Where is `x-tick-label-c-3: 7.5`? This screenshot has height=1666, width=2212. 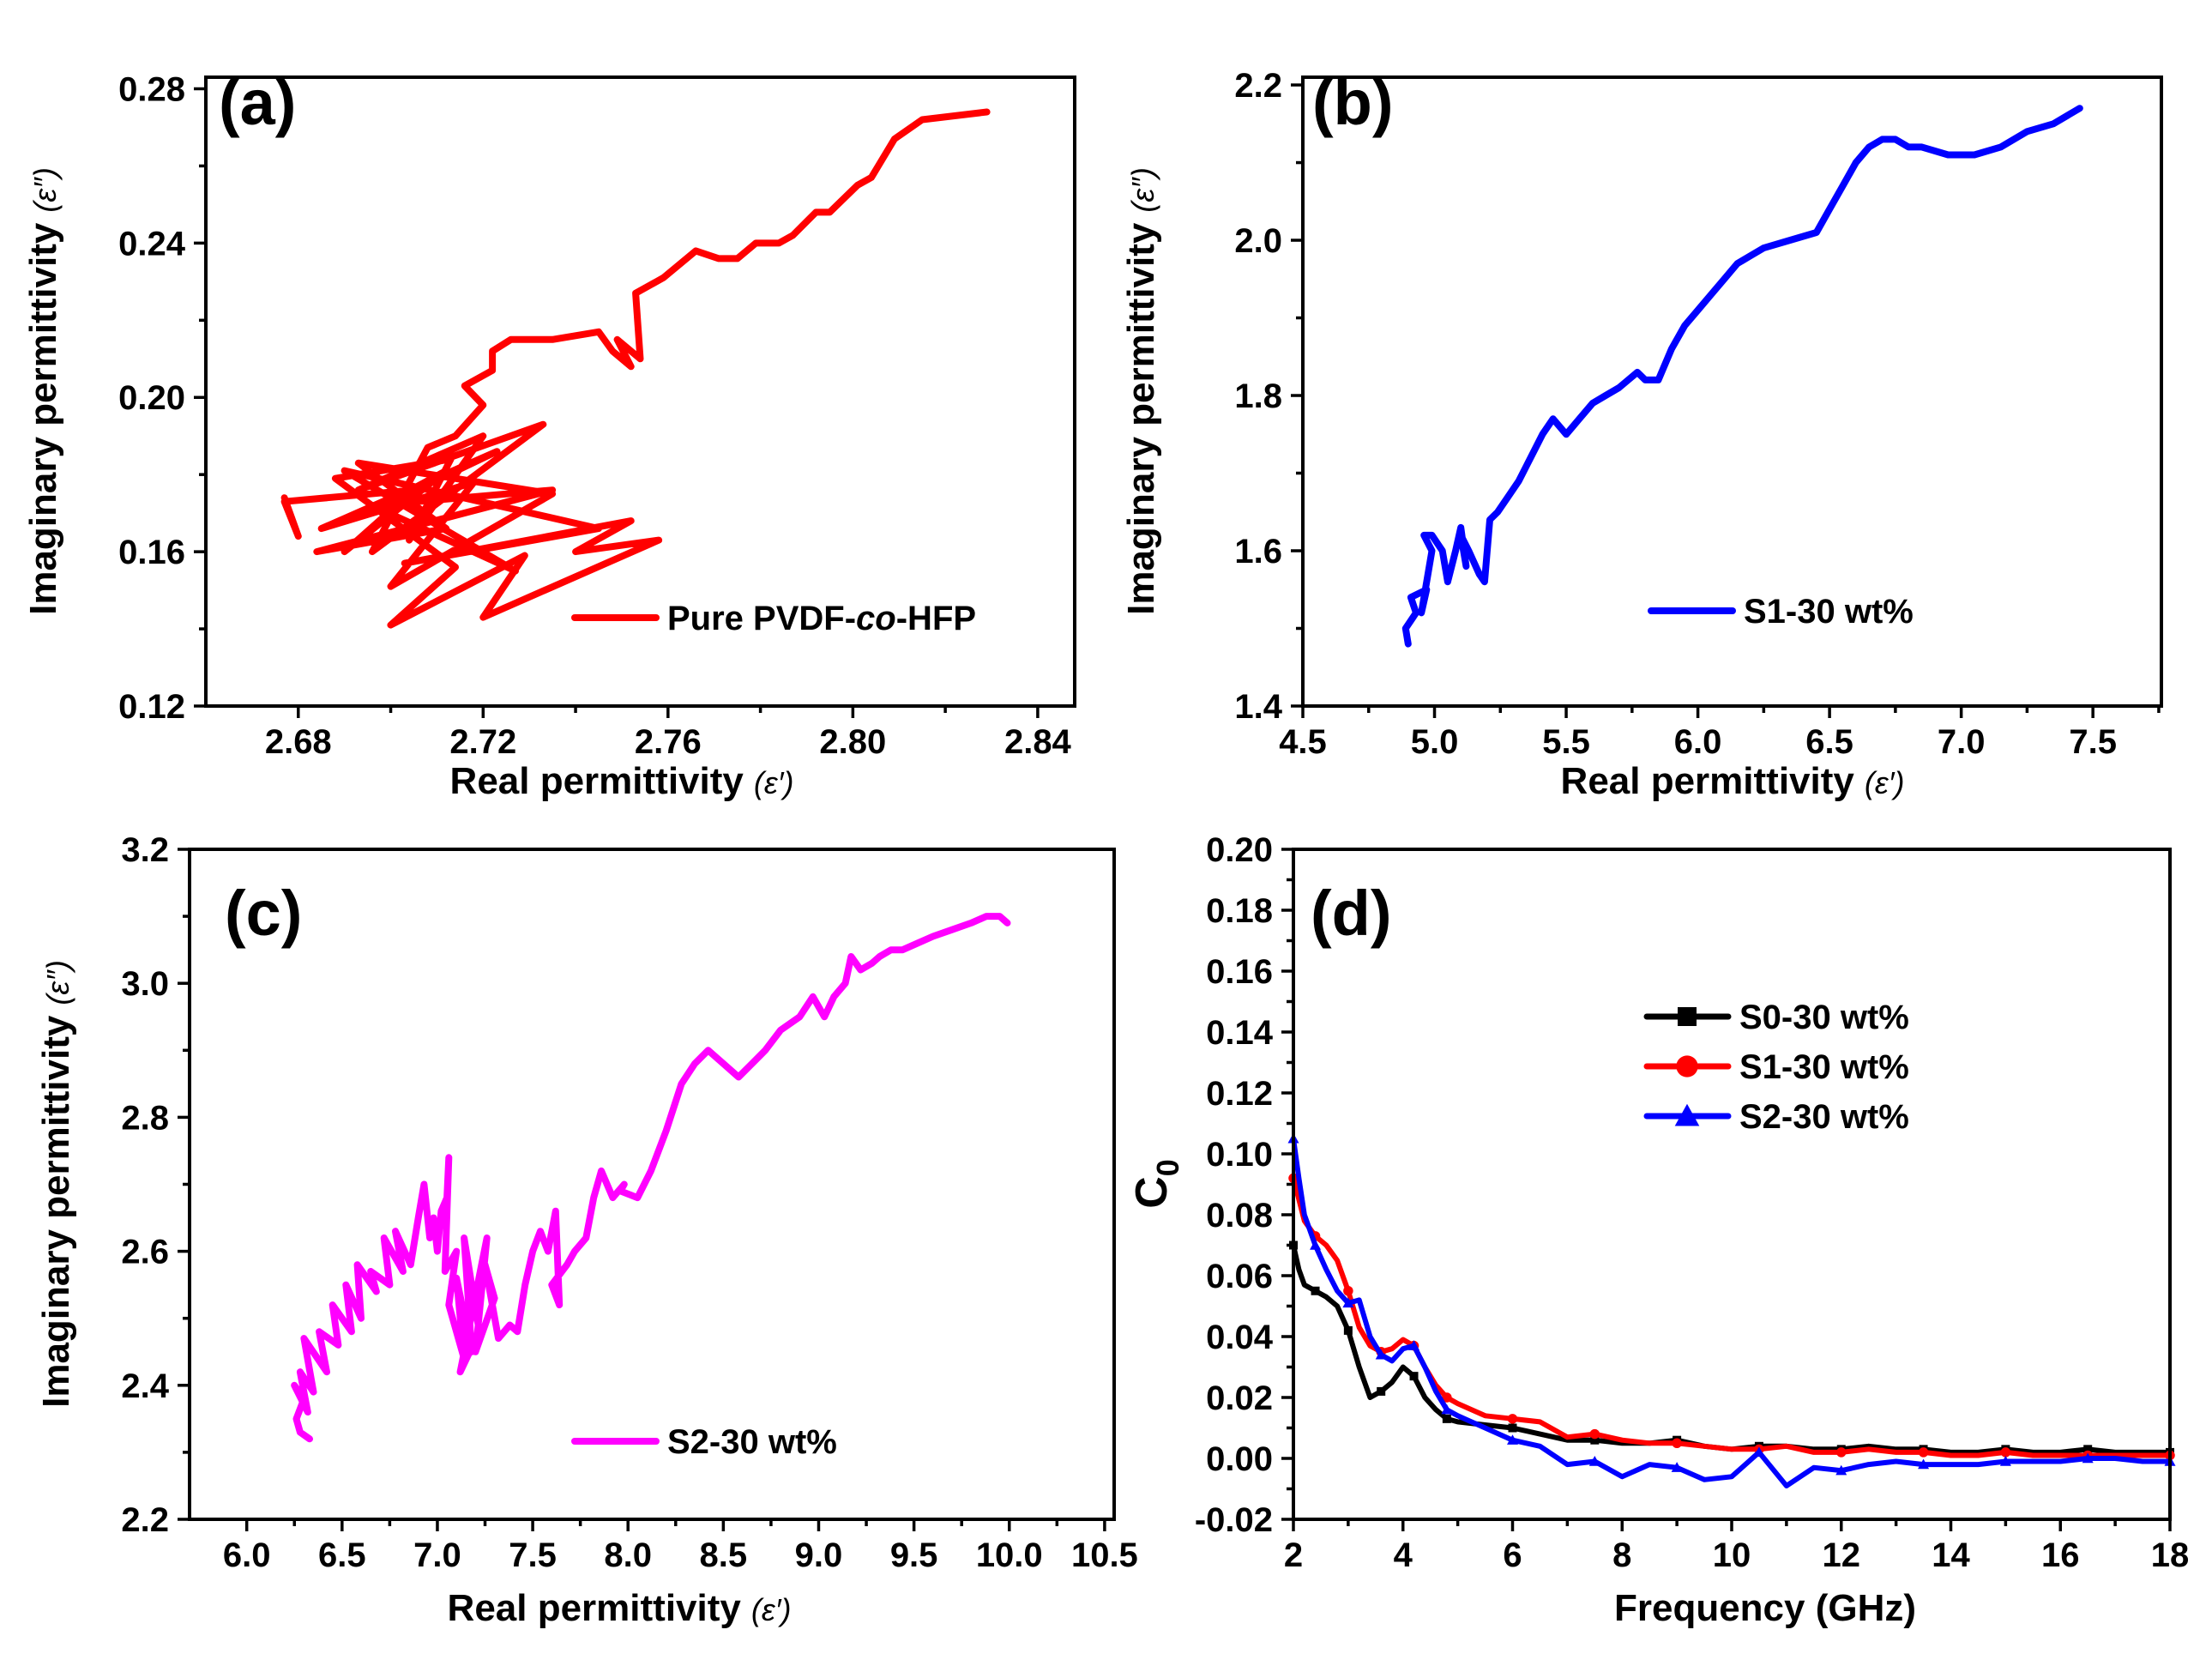
x-tick-label-c-3: 7.5 is located at coordinates (533, 1555).